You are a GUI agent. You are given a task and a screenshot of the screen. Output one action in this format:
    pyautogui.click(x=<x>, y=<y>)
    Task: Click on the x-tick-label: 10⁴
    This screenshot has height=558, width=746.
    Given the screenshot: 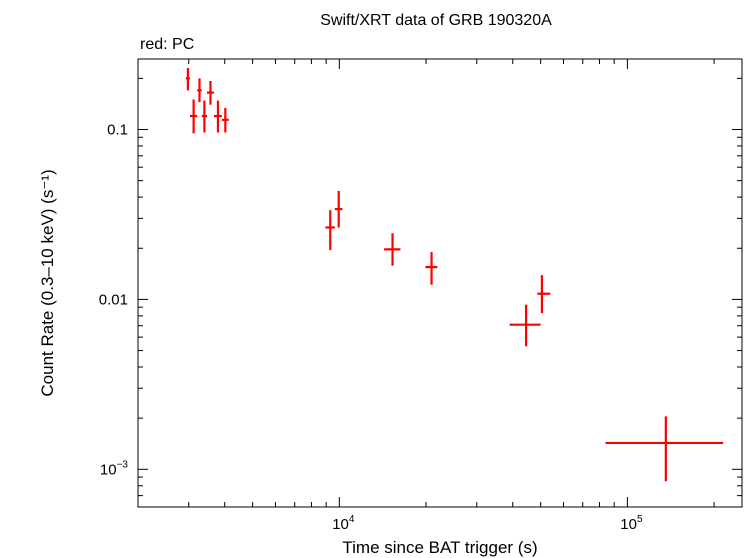 What is the action you would take?
    pyautogui.click(x=343, y=523)
    